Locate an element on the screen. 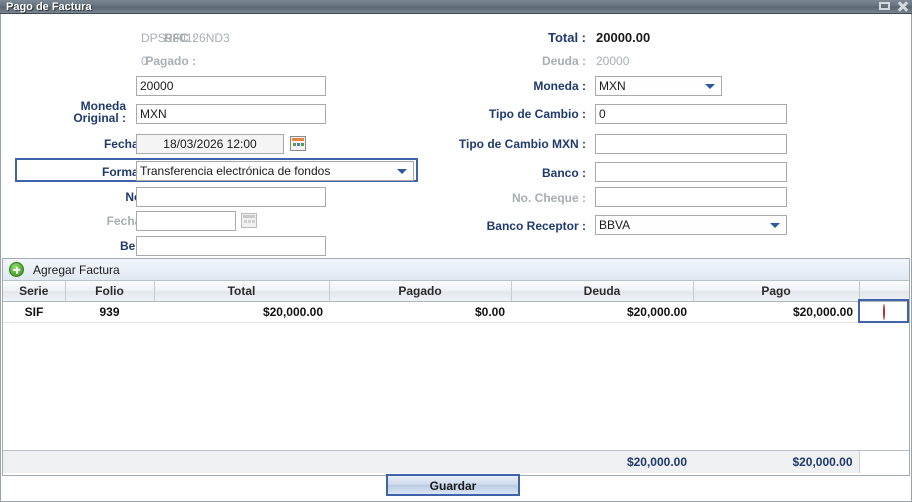 This screenshot has height=502, width=912. close-icon is located at coordinates (902, 6).